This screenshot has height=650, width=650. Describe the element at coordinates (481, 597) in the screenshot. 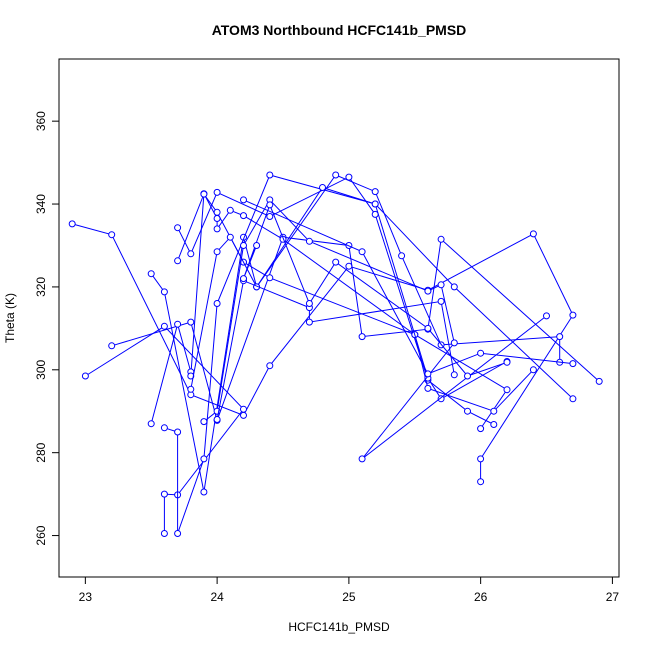

I see `x-tick-label: 26` at that location.